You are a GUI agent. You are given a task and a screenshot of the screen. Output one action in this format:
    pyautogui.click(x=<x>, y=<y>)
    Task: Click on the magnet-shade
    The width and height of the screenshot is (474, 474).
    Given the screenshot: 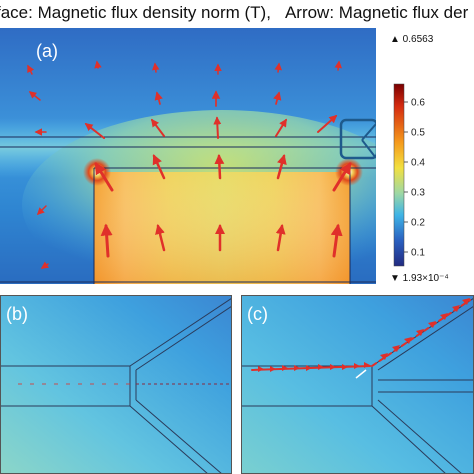 What is the action you would take?
    pyautogui.click(x=222, y=228)
    